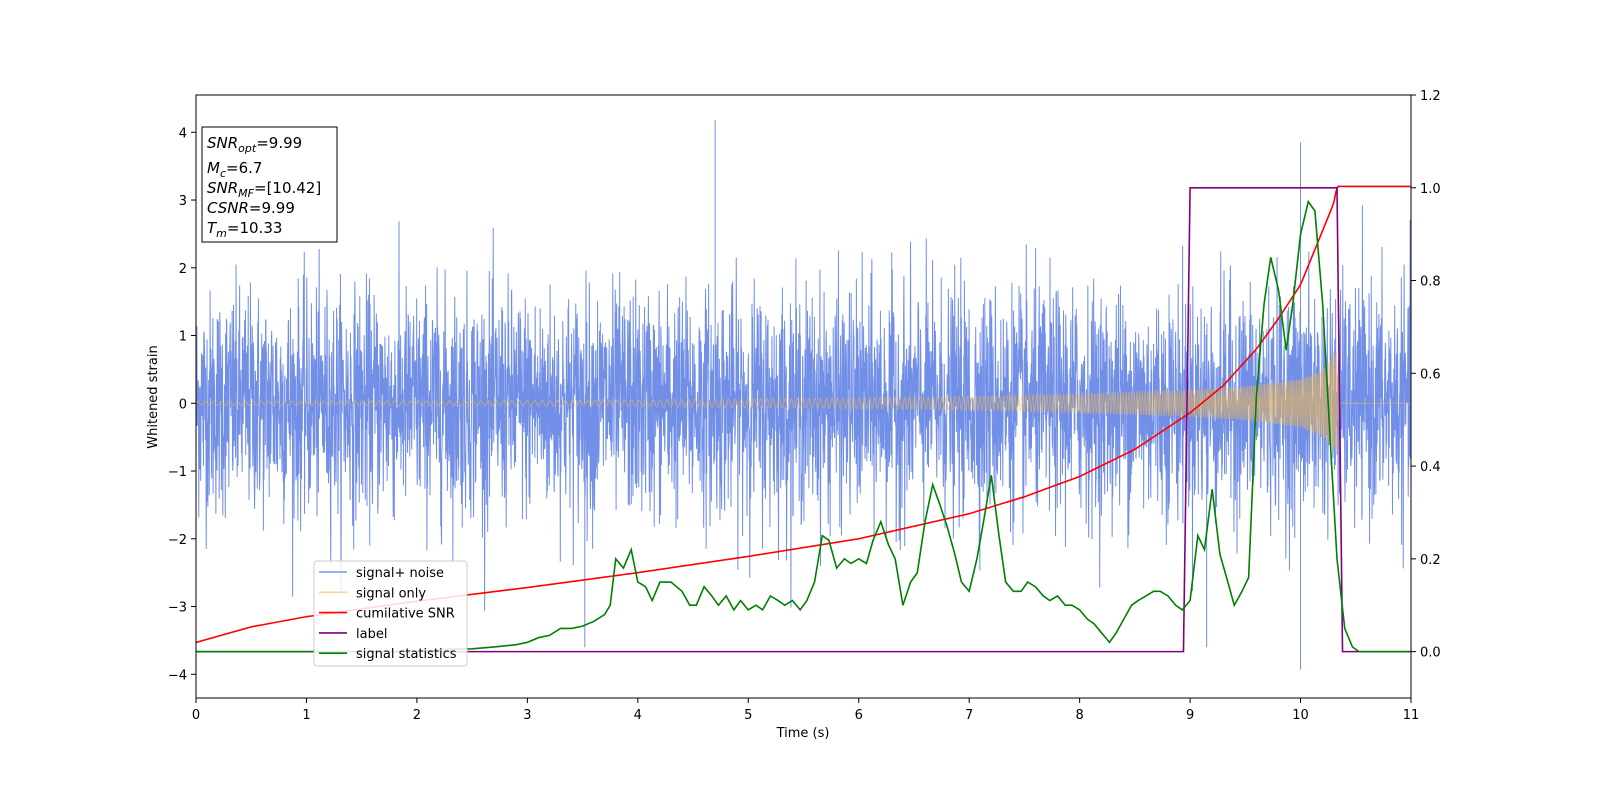 Image resolution: width=1600 pixels, height=800 pixels. I want to click on legend-label: cumilative SNR, so click(405, 614).